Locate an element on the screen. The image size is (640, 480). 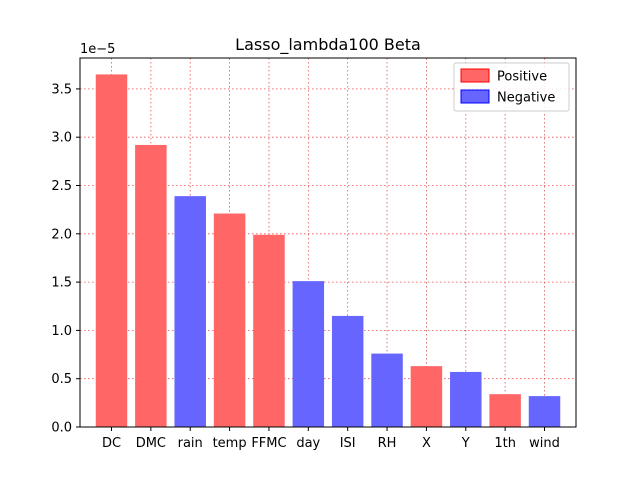
y-tick-label: 2.5 is located at coordinates (61, 186).